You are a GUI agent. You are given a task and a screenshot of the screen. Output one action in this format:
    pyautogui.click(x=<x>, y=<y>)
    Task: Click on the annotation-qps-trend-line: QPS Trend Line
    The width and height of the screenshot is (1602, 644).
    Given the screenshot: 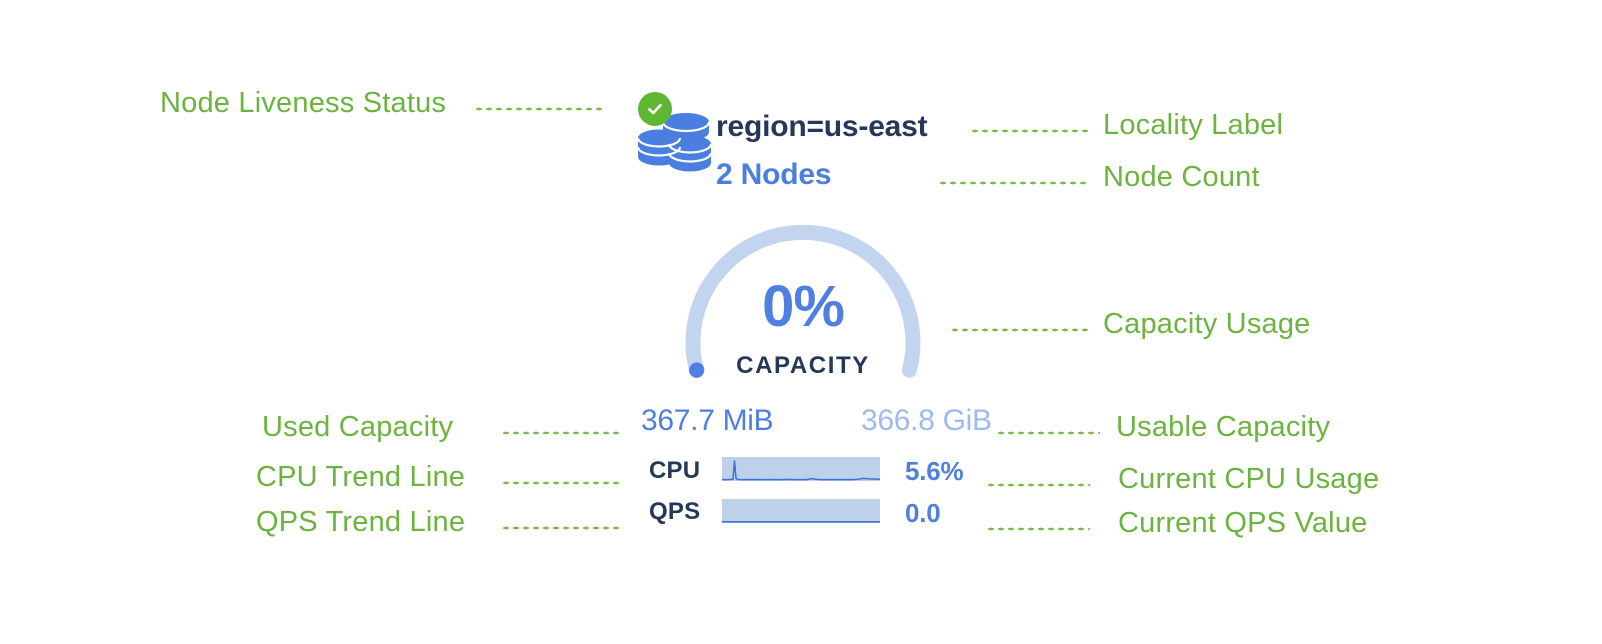 What is the action you would take?
    pyautogui.click(x=361, y=522)
    